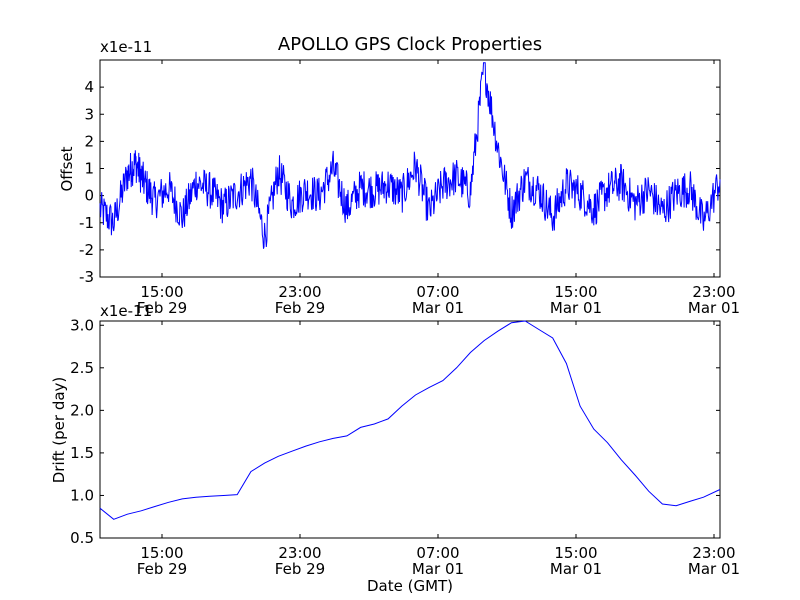 The image size is (800, 600). Describe the element at coordinates (82, 325) in the screenshot. I see `drift-ytick-label: 3.0` at that location.